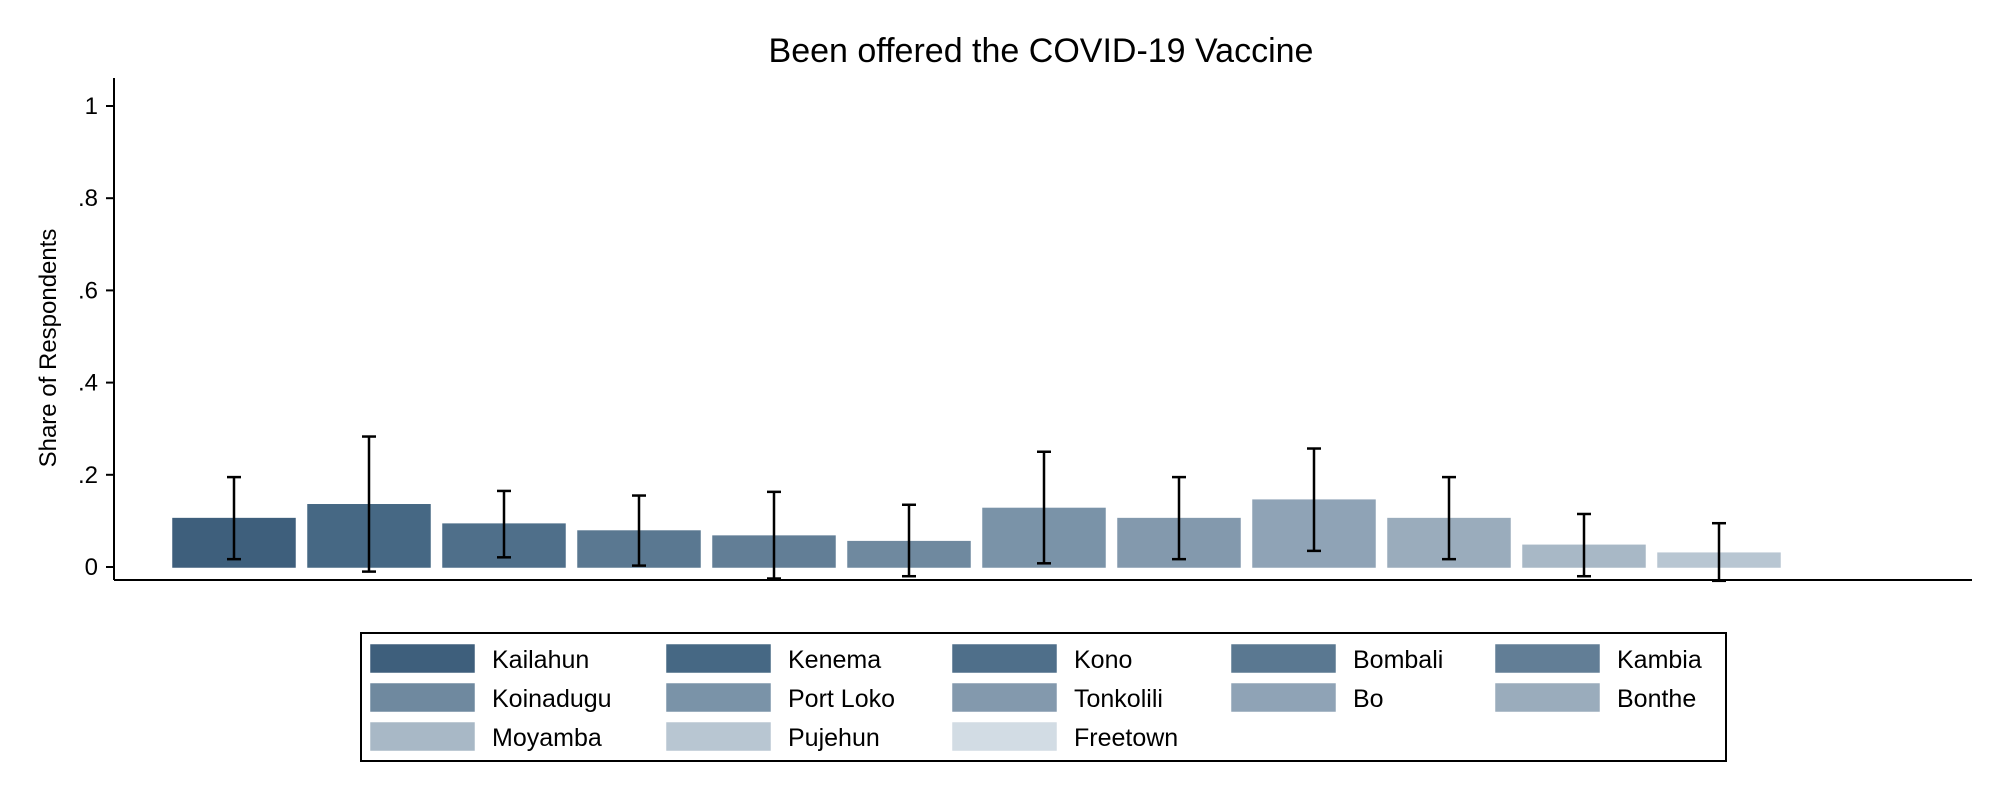 This screenshot has height=800, width=2000. I want to click on legend-label: Bonthe, so click(1656, 699).